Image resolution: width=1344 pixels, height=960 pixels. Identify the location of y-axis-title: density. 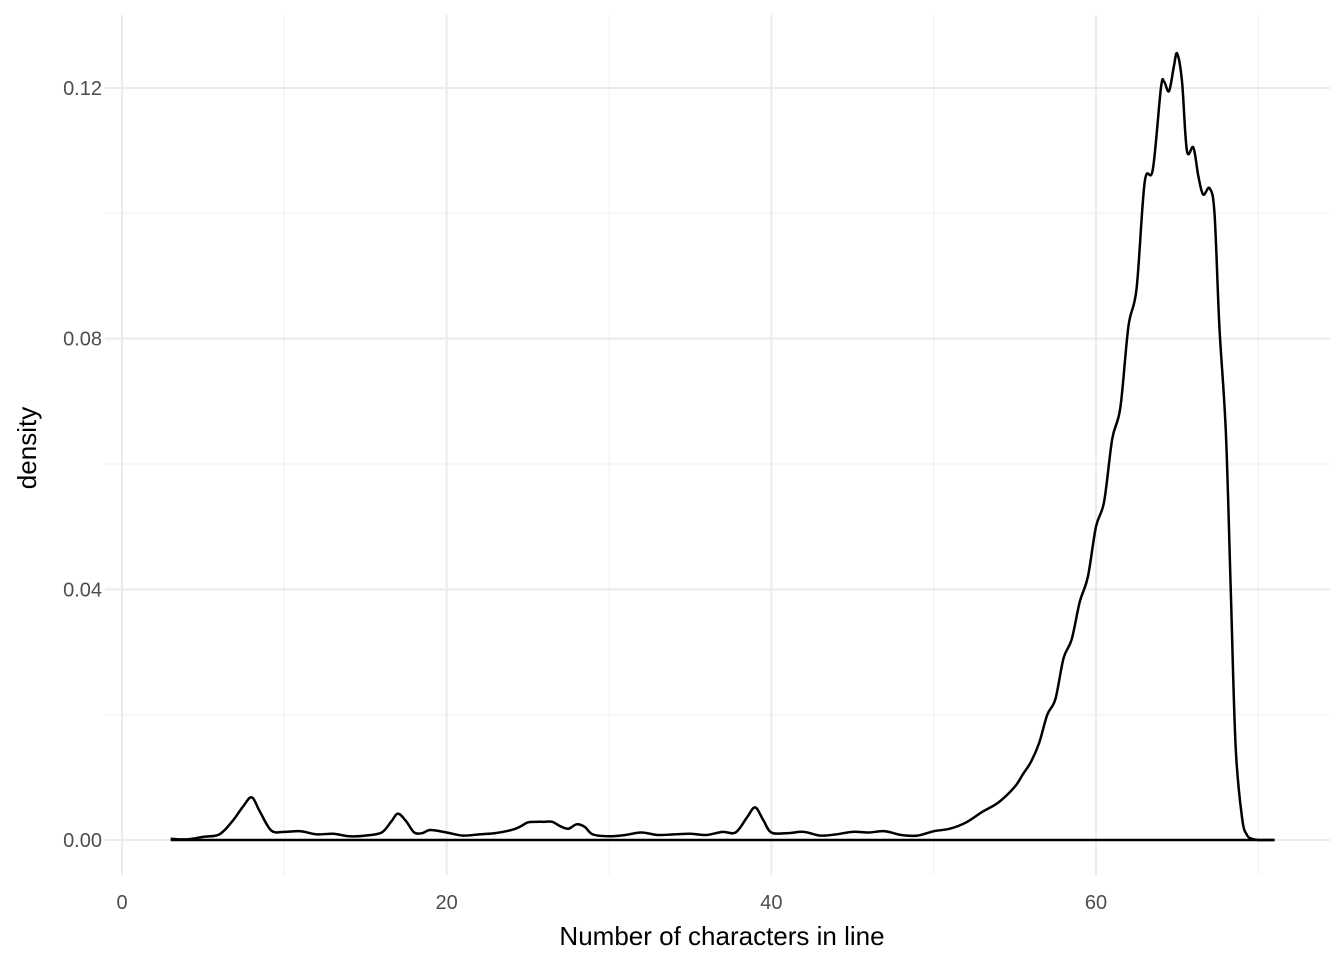
(27, 448).